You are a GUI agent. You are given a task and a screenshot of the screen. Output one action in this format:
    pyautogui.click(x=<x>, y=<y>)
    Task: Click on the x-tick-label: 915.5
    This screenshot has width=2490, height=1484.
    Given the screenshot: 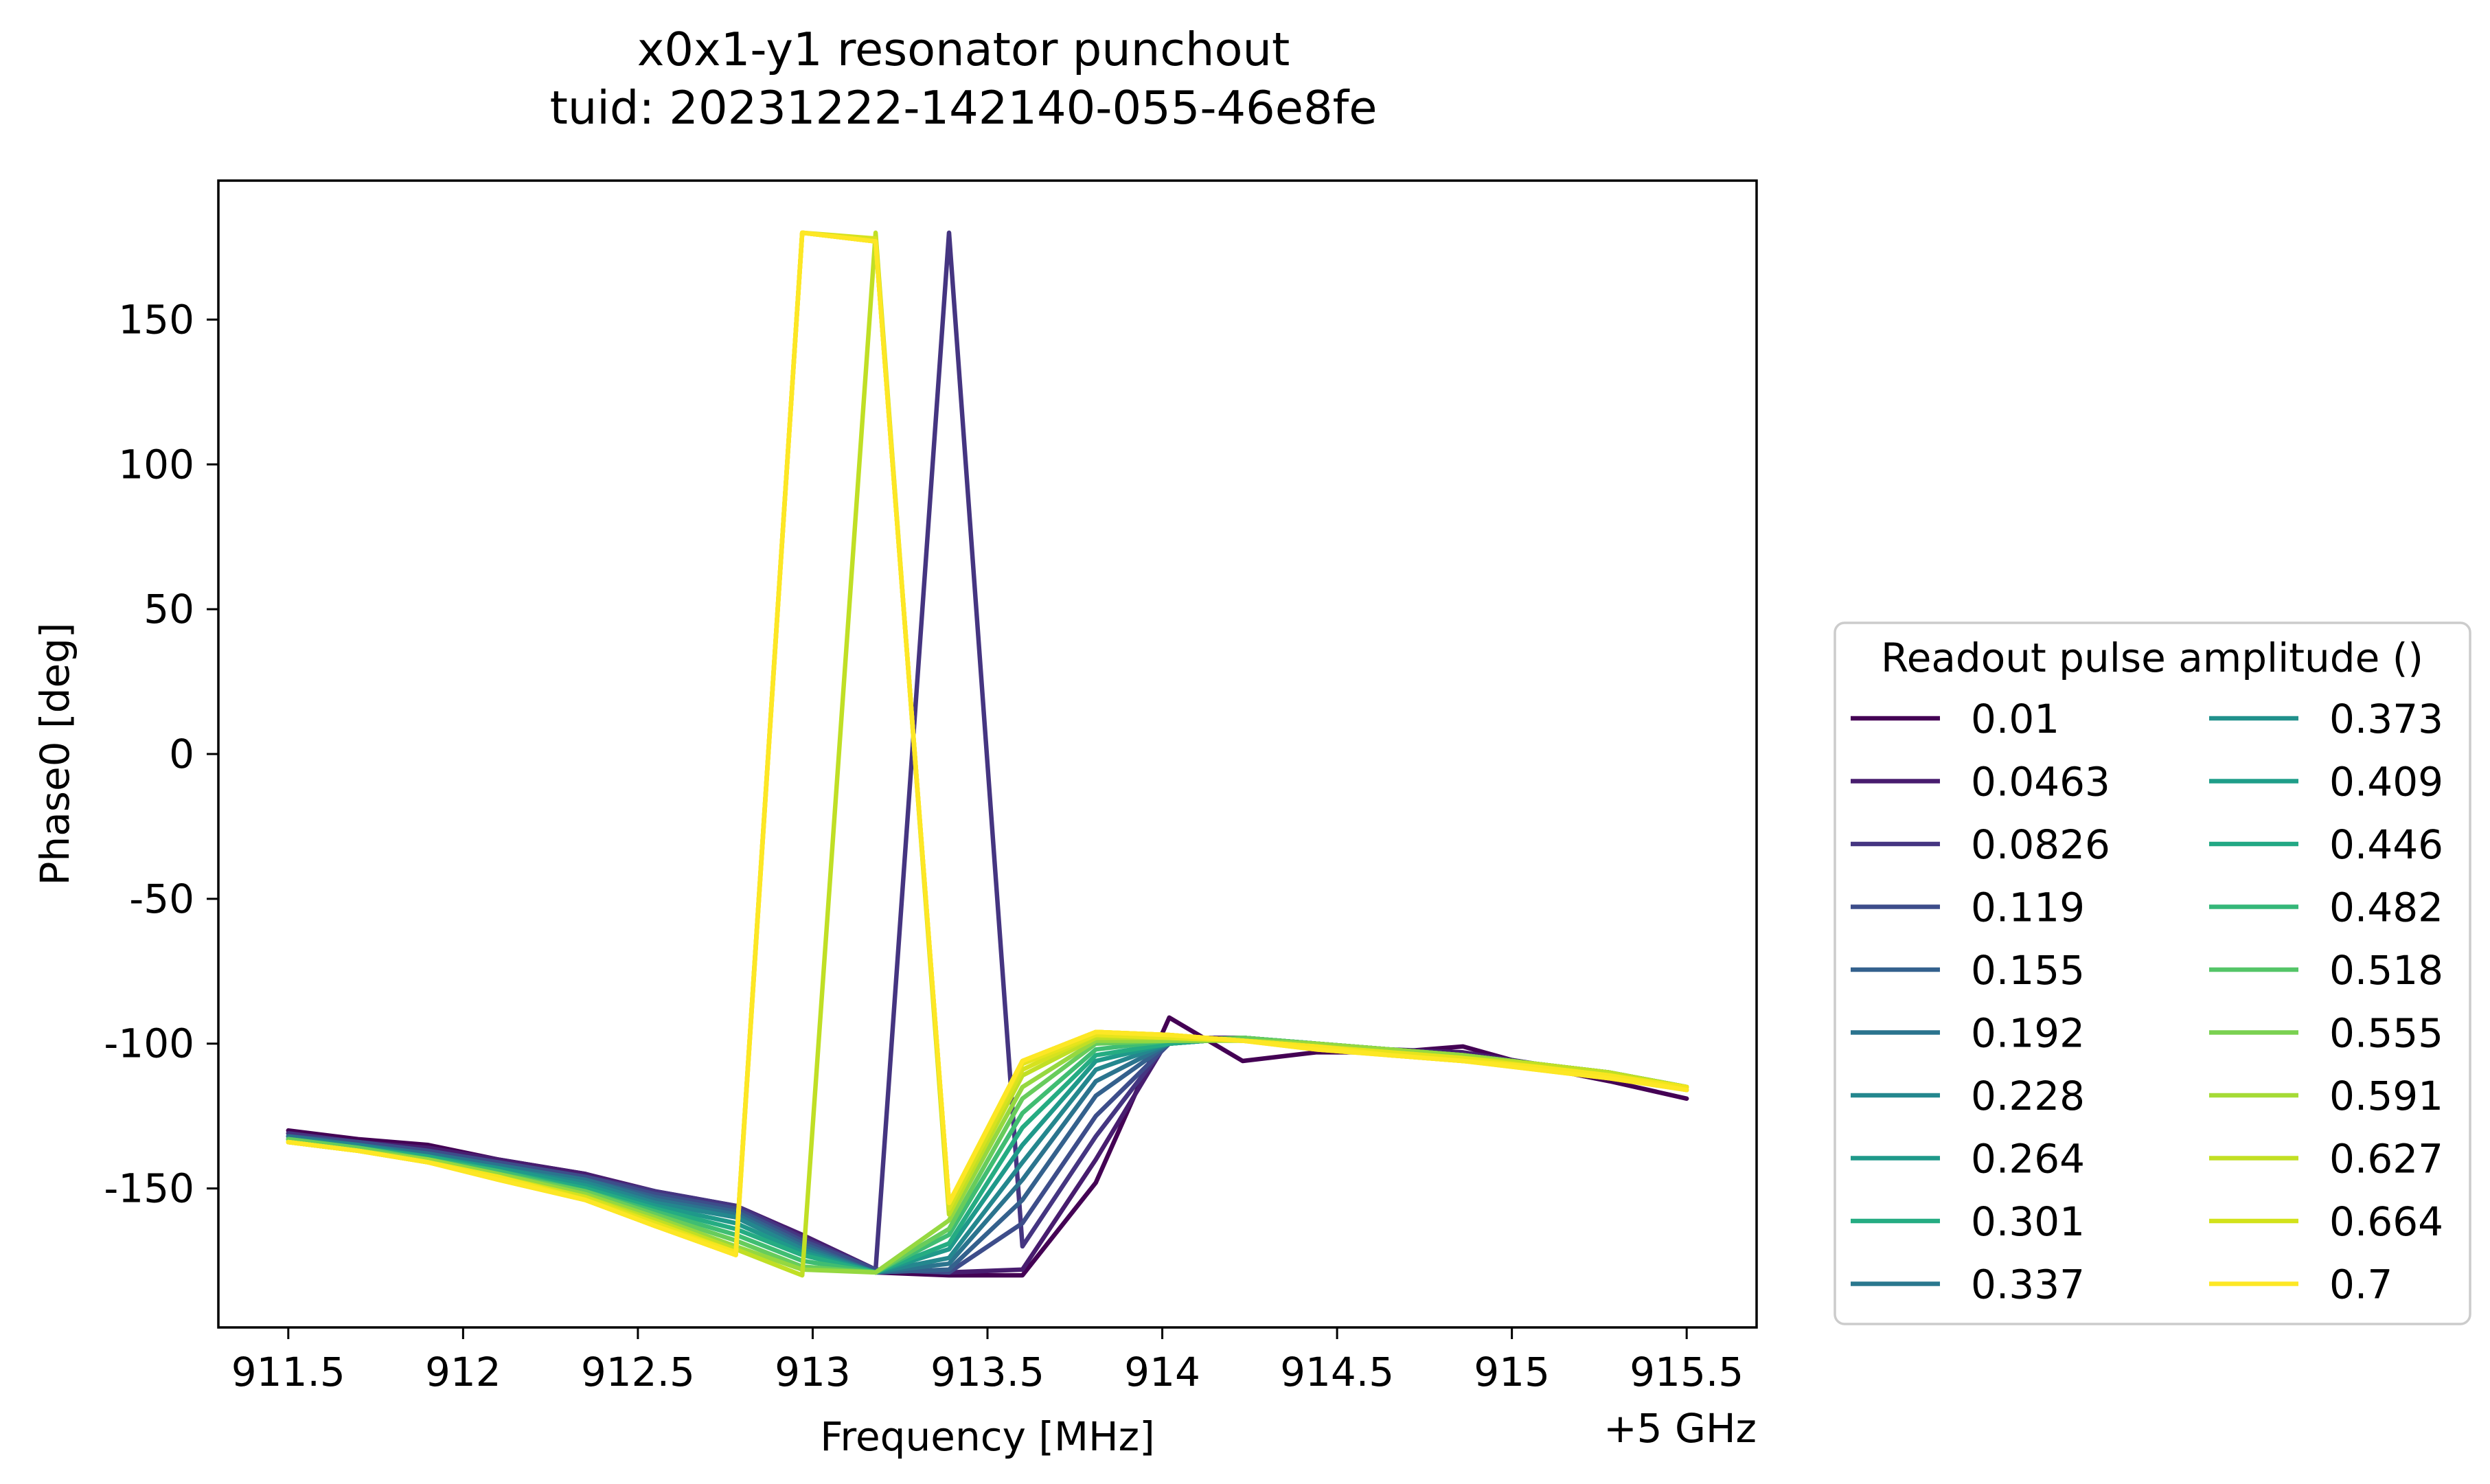 What is the action you would take?
    pyautogui.click(x=1687, y=1372)
    